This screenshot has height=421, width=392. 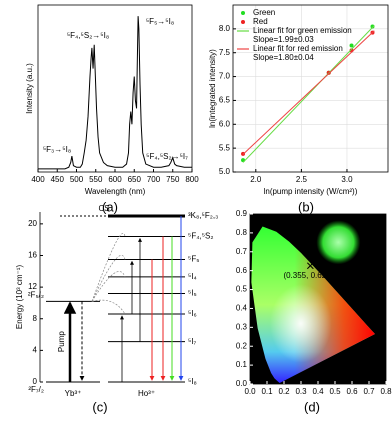 What do you see at coordinates (135, 179) in the screenshot?
I see `x-tick-label: 650` at bounding box center [135, 179].